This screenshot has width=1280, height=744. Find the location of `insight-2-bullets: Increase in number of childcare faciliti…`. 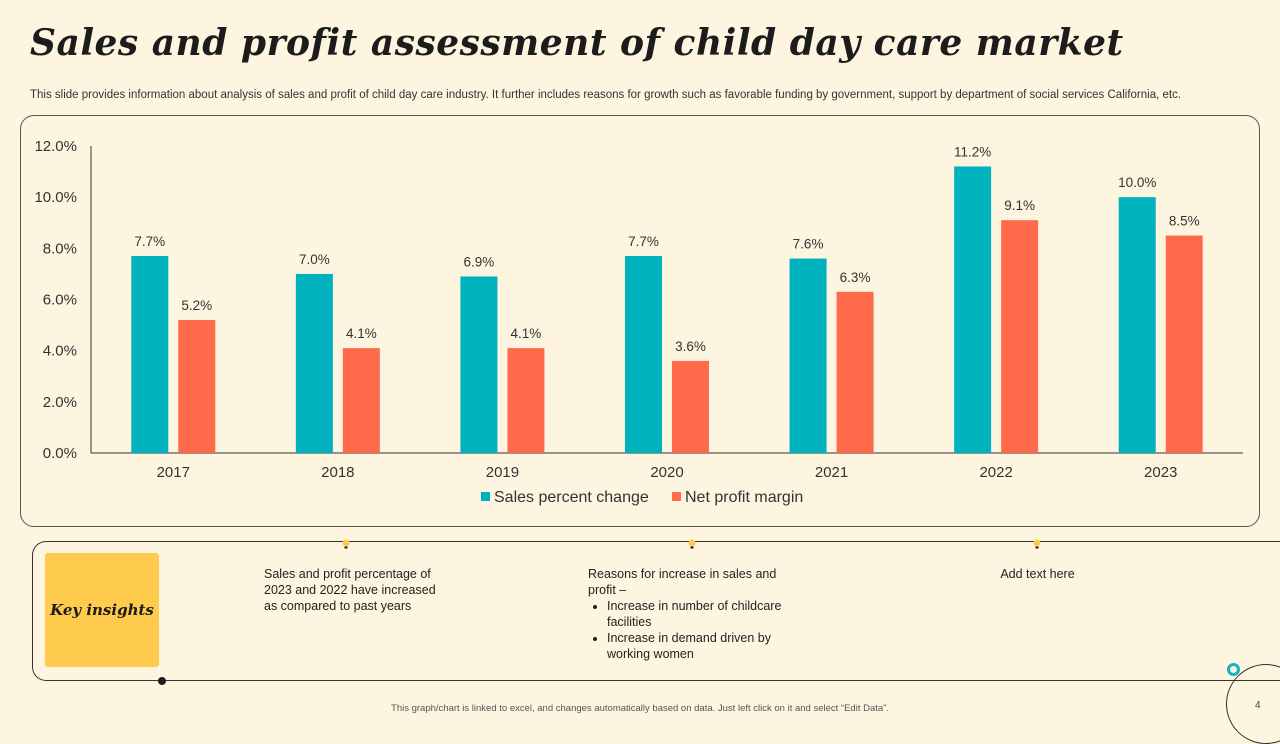

insight-2-bullets: Increase in number of childcare faciliti… is located at coordinates (690, 630).